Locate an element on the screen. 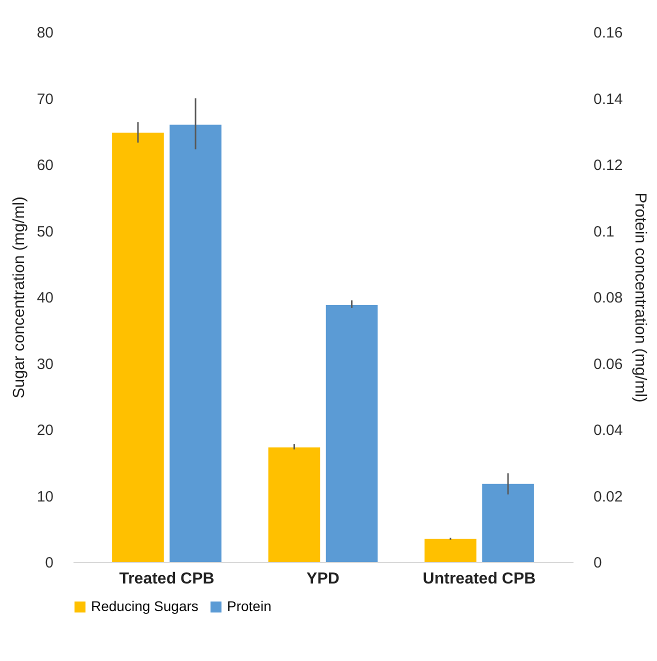 This screenshot has width=657, height=661. y-tick-label: 10 is located at coordinates (45, 497).